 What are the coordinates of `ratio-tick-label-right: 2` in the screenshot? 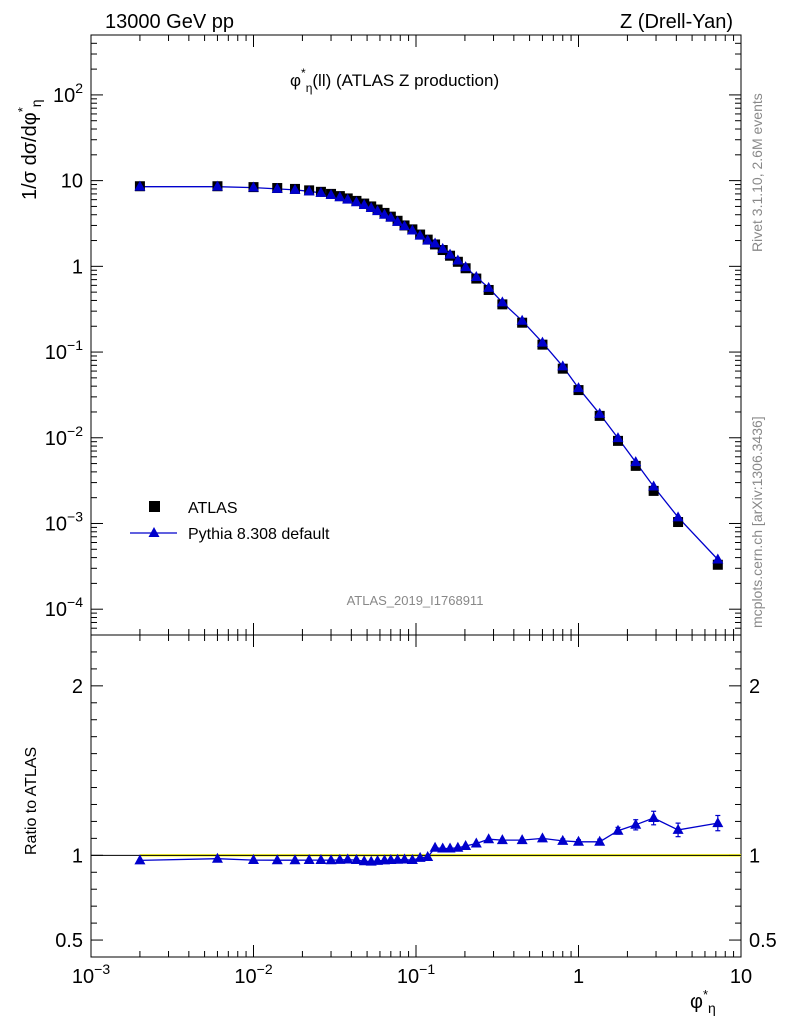 It's located at (754, 687).